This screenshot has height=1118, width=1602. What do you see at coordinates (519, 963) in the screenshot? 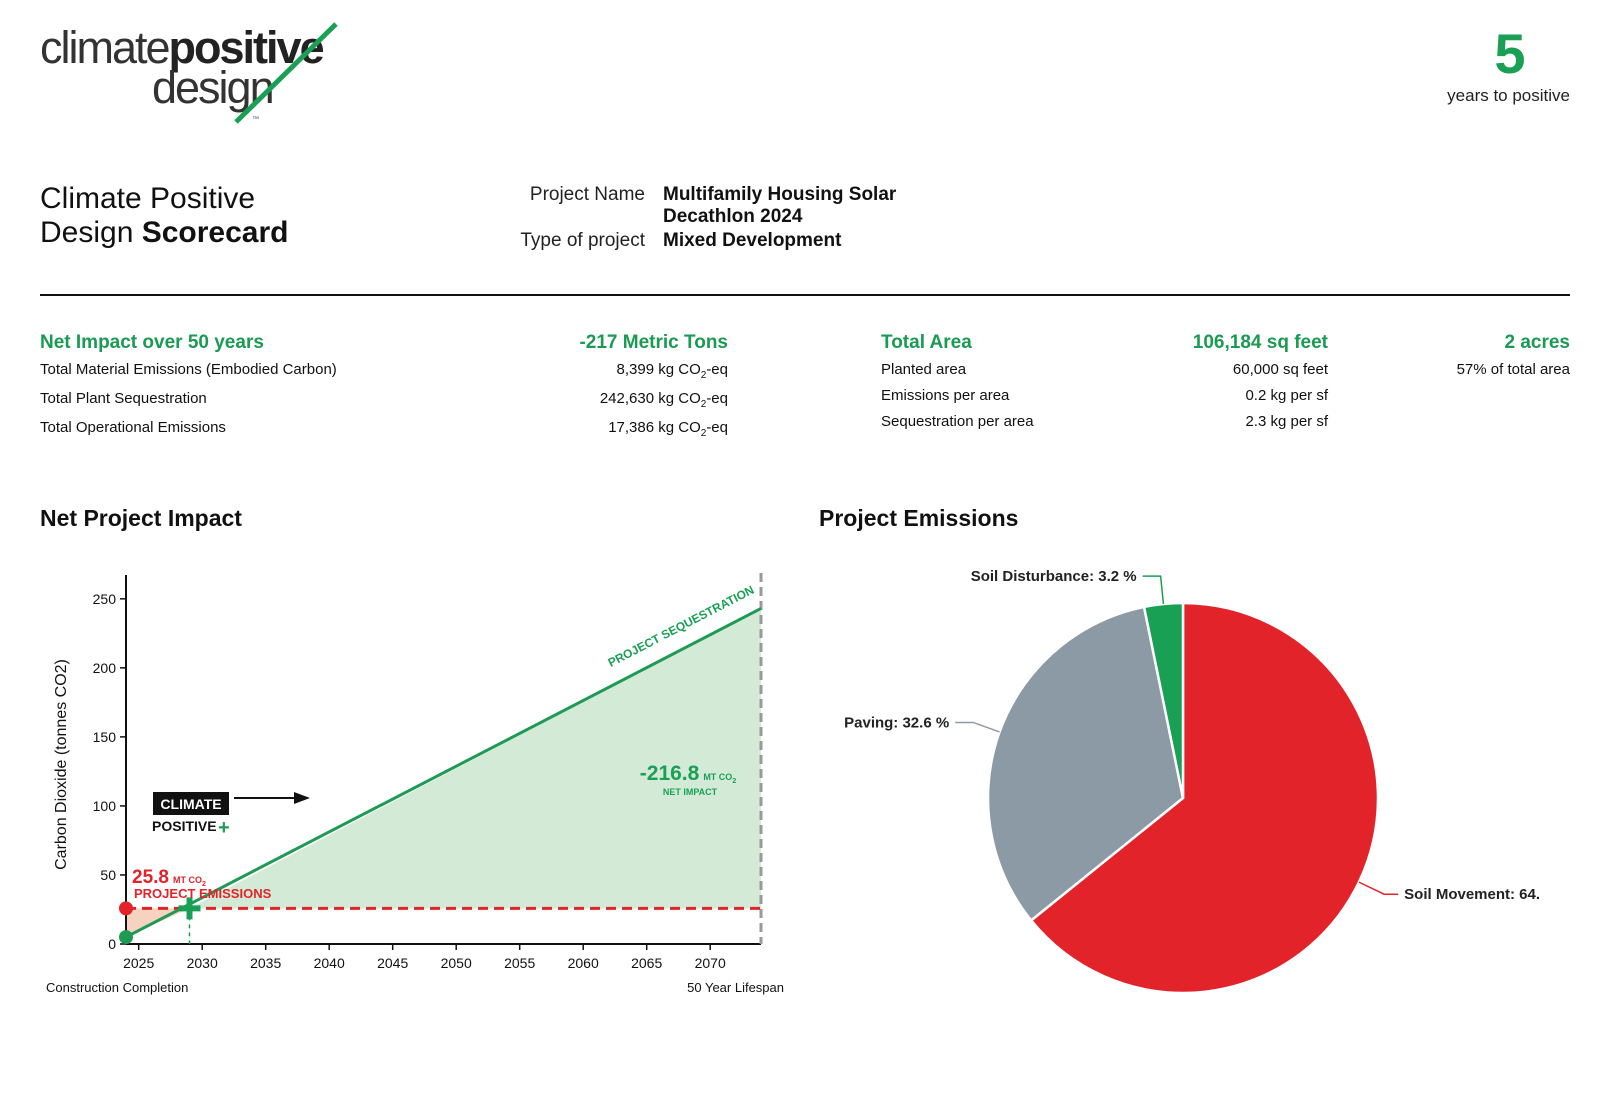
I see `x-tick-label: 2055` at bounding box center [519, 963].